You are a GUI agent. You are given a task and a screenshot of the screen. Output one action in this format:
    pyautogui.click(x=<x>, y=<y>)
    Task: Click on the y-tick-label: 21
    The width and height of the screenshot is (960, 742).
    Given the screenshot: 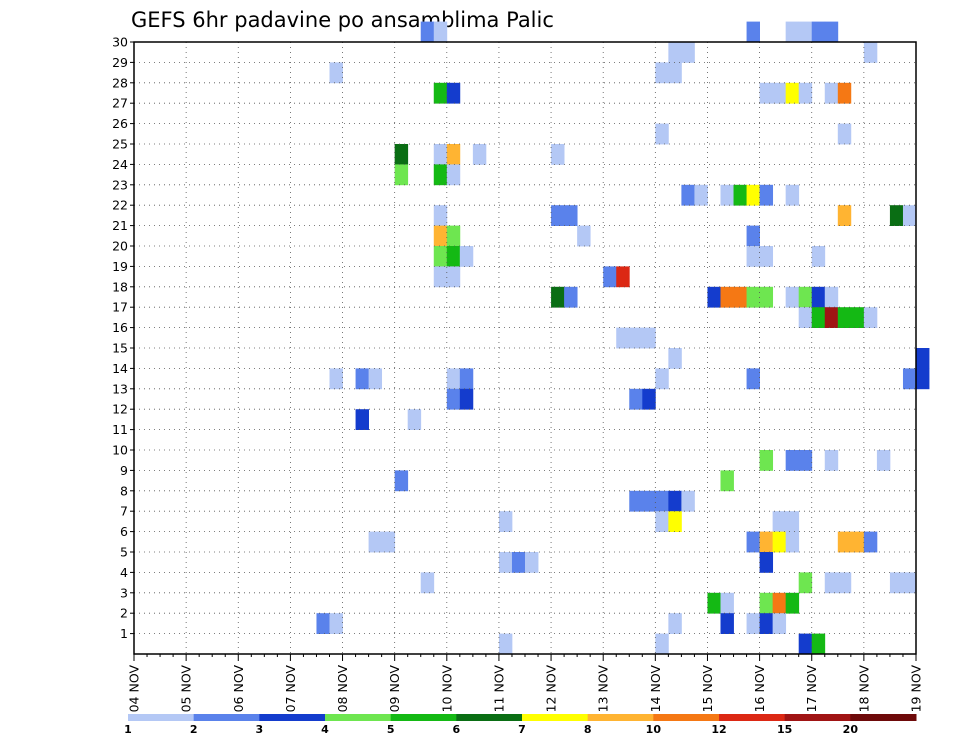 What is the action you would take?
    pyautogui.click(x=120, y=225)
    